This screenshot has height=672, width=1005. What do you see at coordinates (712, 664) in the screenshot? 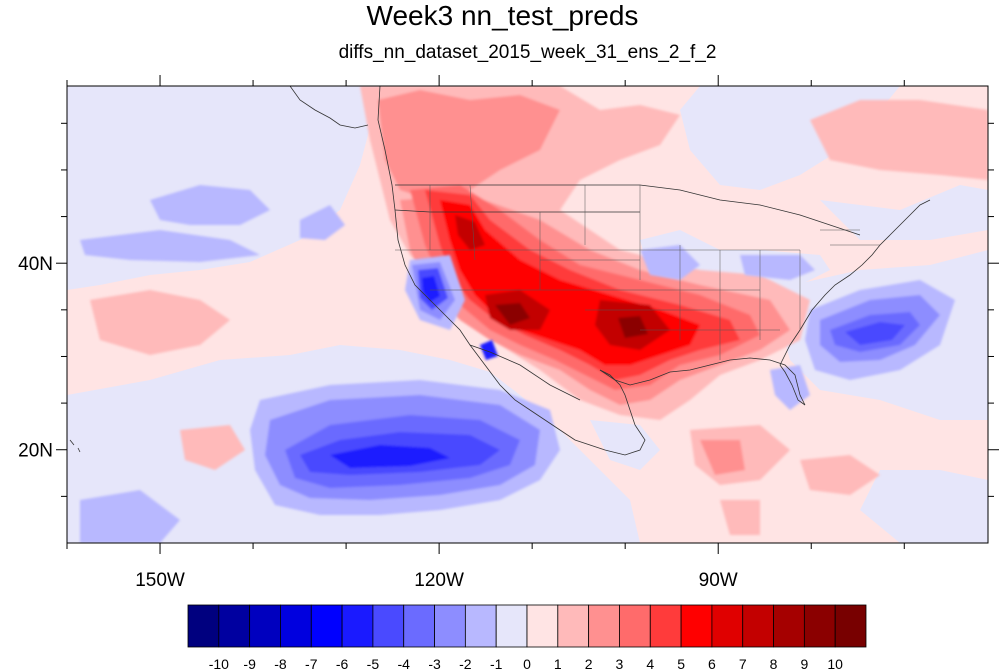
I see `colorbar-label: 6` at bounding box center [712, 664].